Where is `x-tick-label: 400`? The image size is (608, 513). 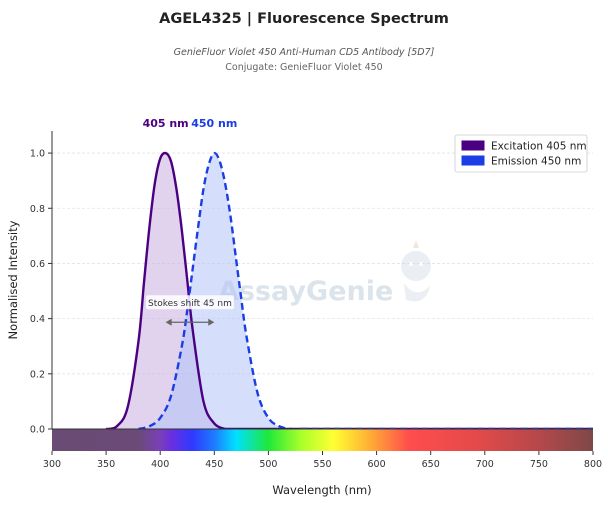
x-tick-label: 400 is located at coordinates (160, 464).